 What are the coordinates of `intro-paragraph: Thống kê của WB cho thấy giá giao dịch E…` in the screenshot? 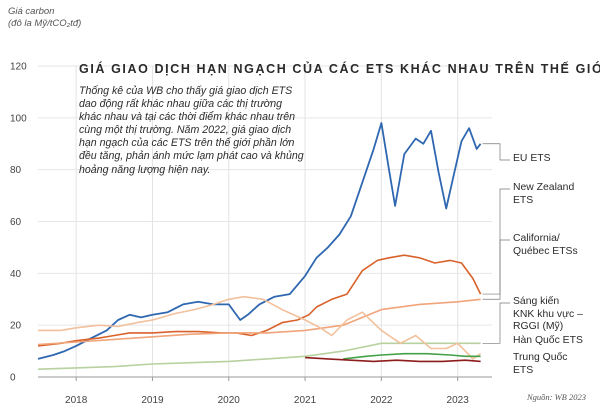 It's located at (191, 130).